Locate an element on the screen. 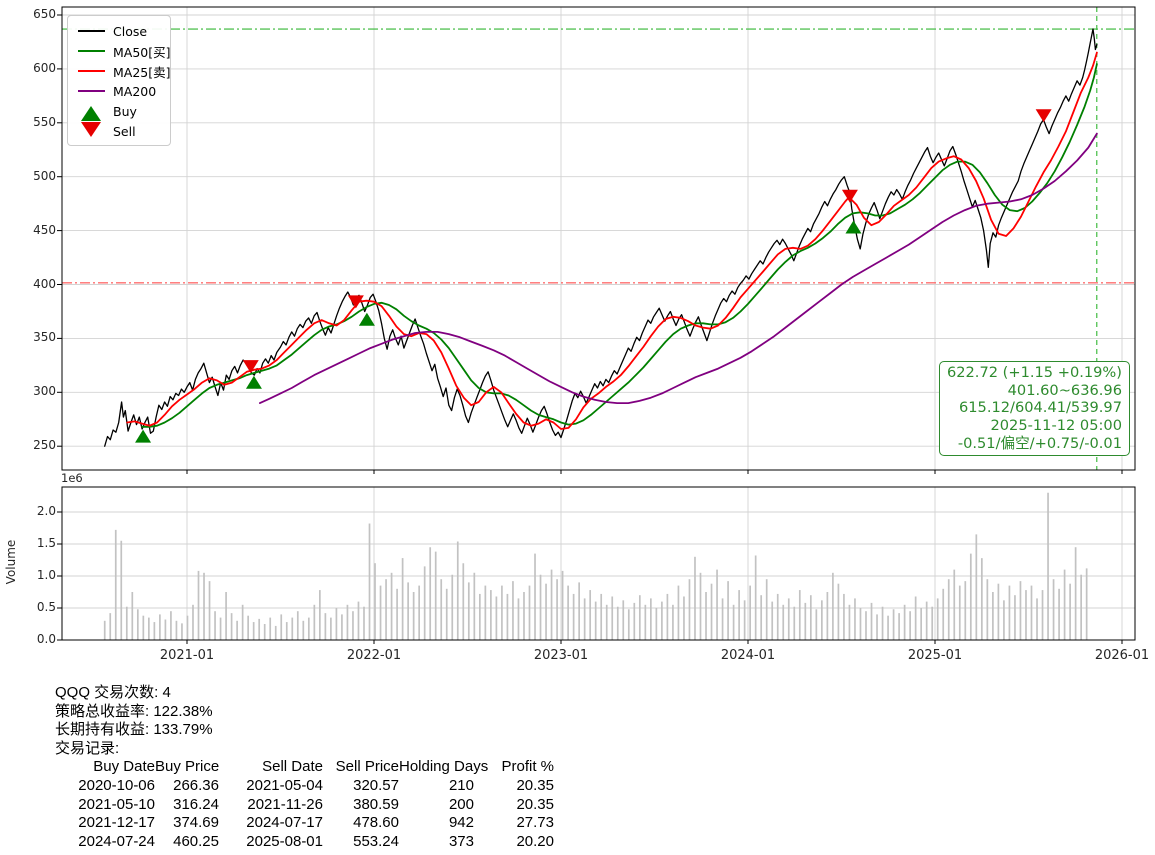 This screenshot has height=855, width=1155. table-cell: 373 is located at coordinates (461, 841).